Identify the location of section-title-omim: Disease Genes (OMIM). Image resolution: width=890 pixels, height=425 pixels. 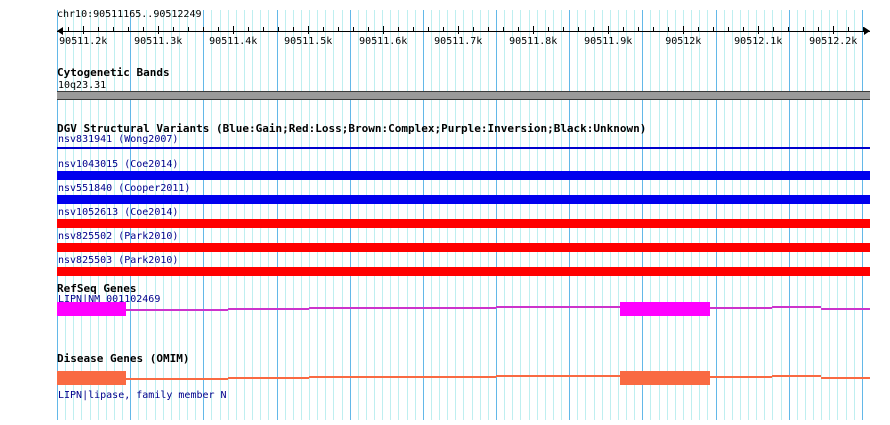
(123, 358).